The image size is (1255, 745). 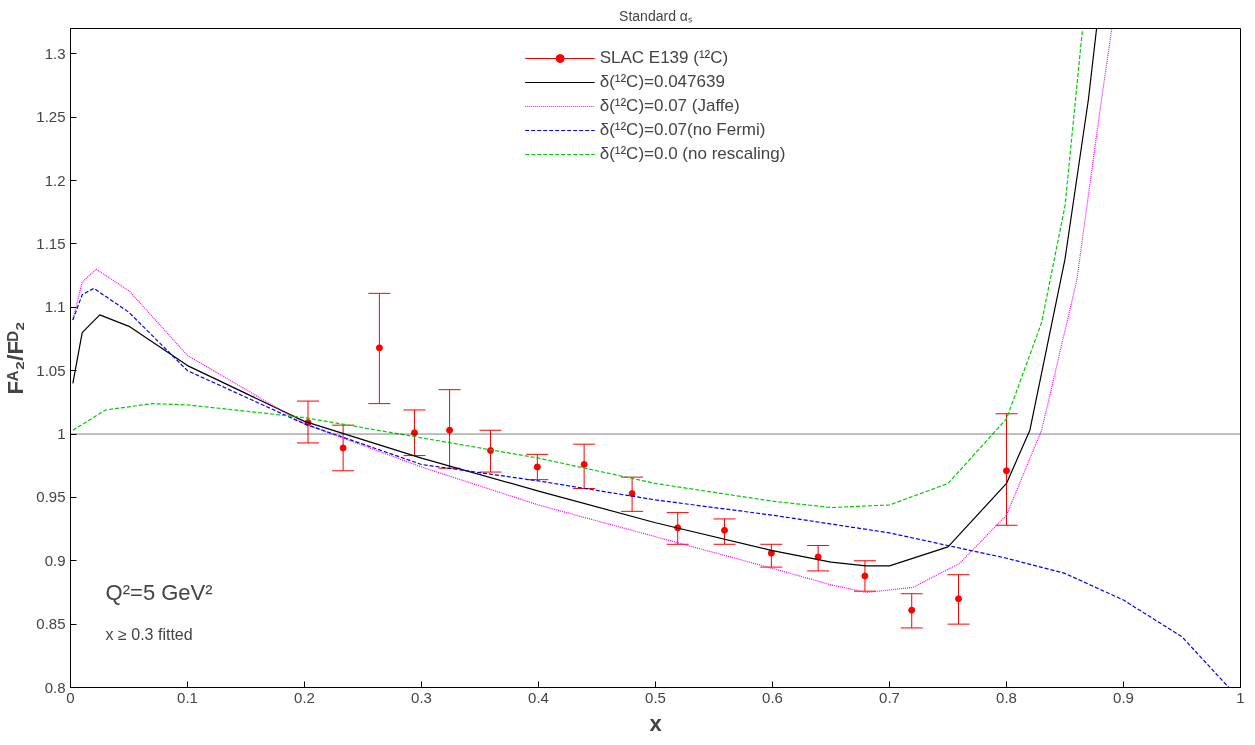 I want to click on annotation: x ≥ 0.3 fitted, so click(x=149, y=635).